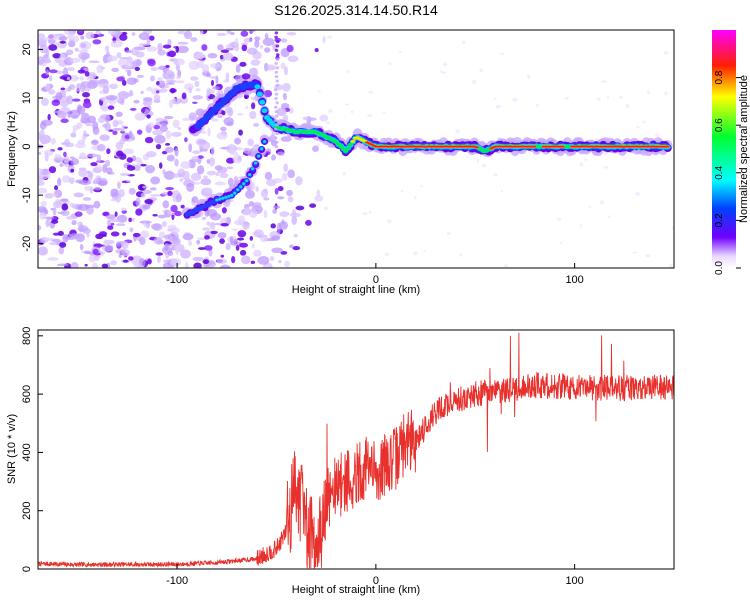 The image size is (750, 600). Describe the element at coordinates (257, 87) in the screenshot. I see `heatmap-band-segment` at that location.